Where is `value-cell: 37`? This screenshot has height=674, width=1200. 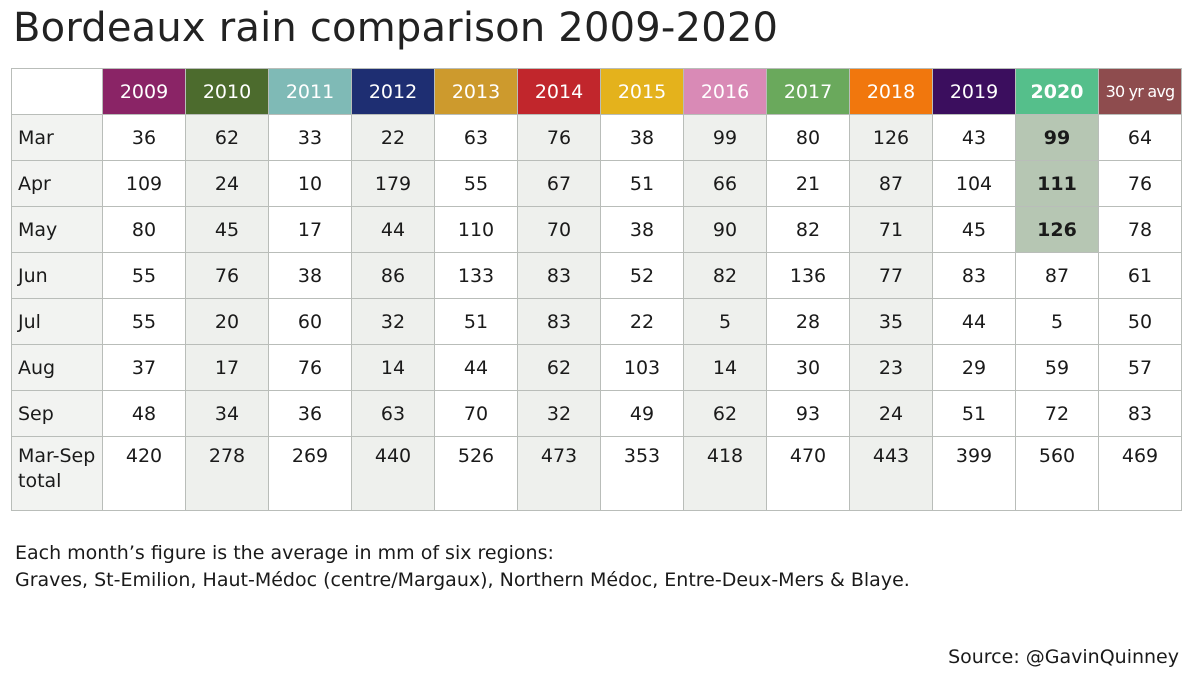
value-cell: 37 is located at coordinates (144, 367).